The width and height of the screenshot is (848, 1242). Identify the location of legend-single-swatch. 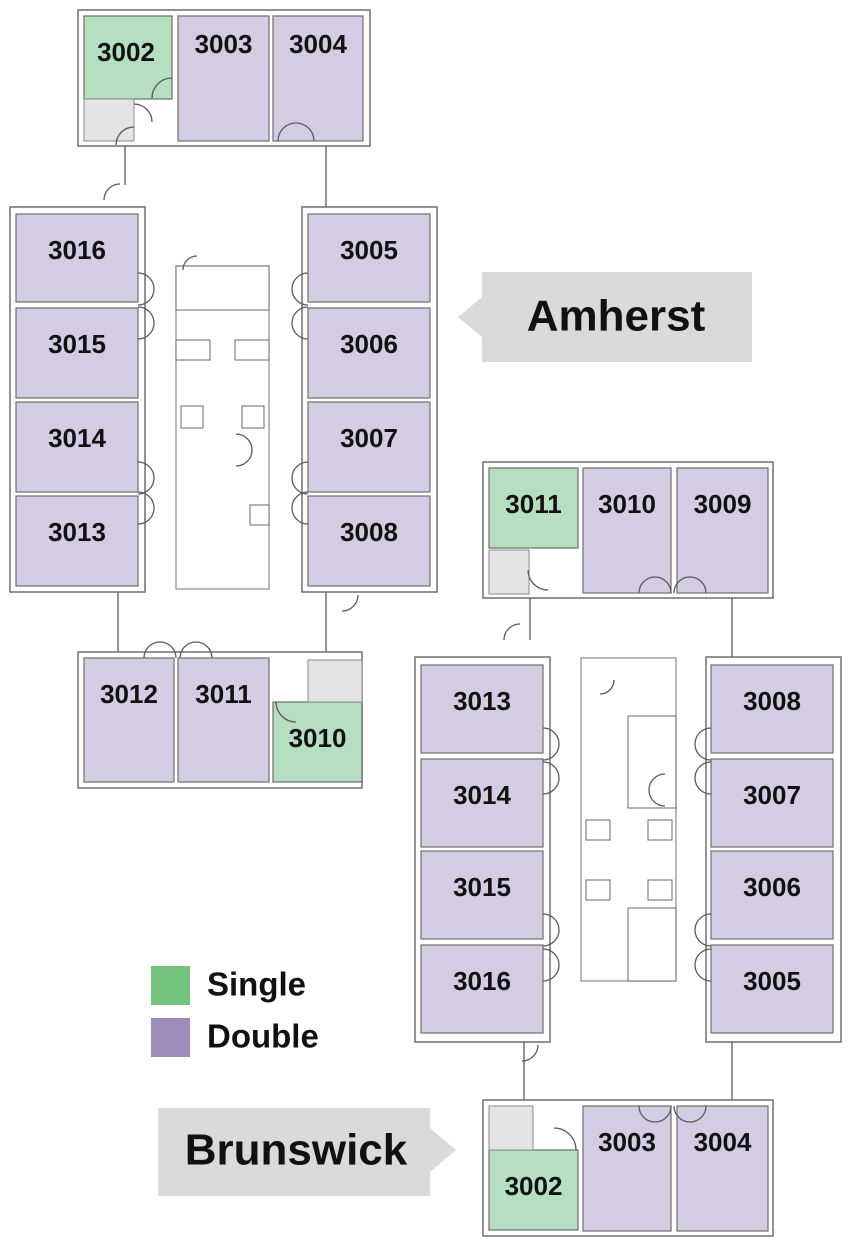
(170, 985).